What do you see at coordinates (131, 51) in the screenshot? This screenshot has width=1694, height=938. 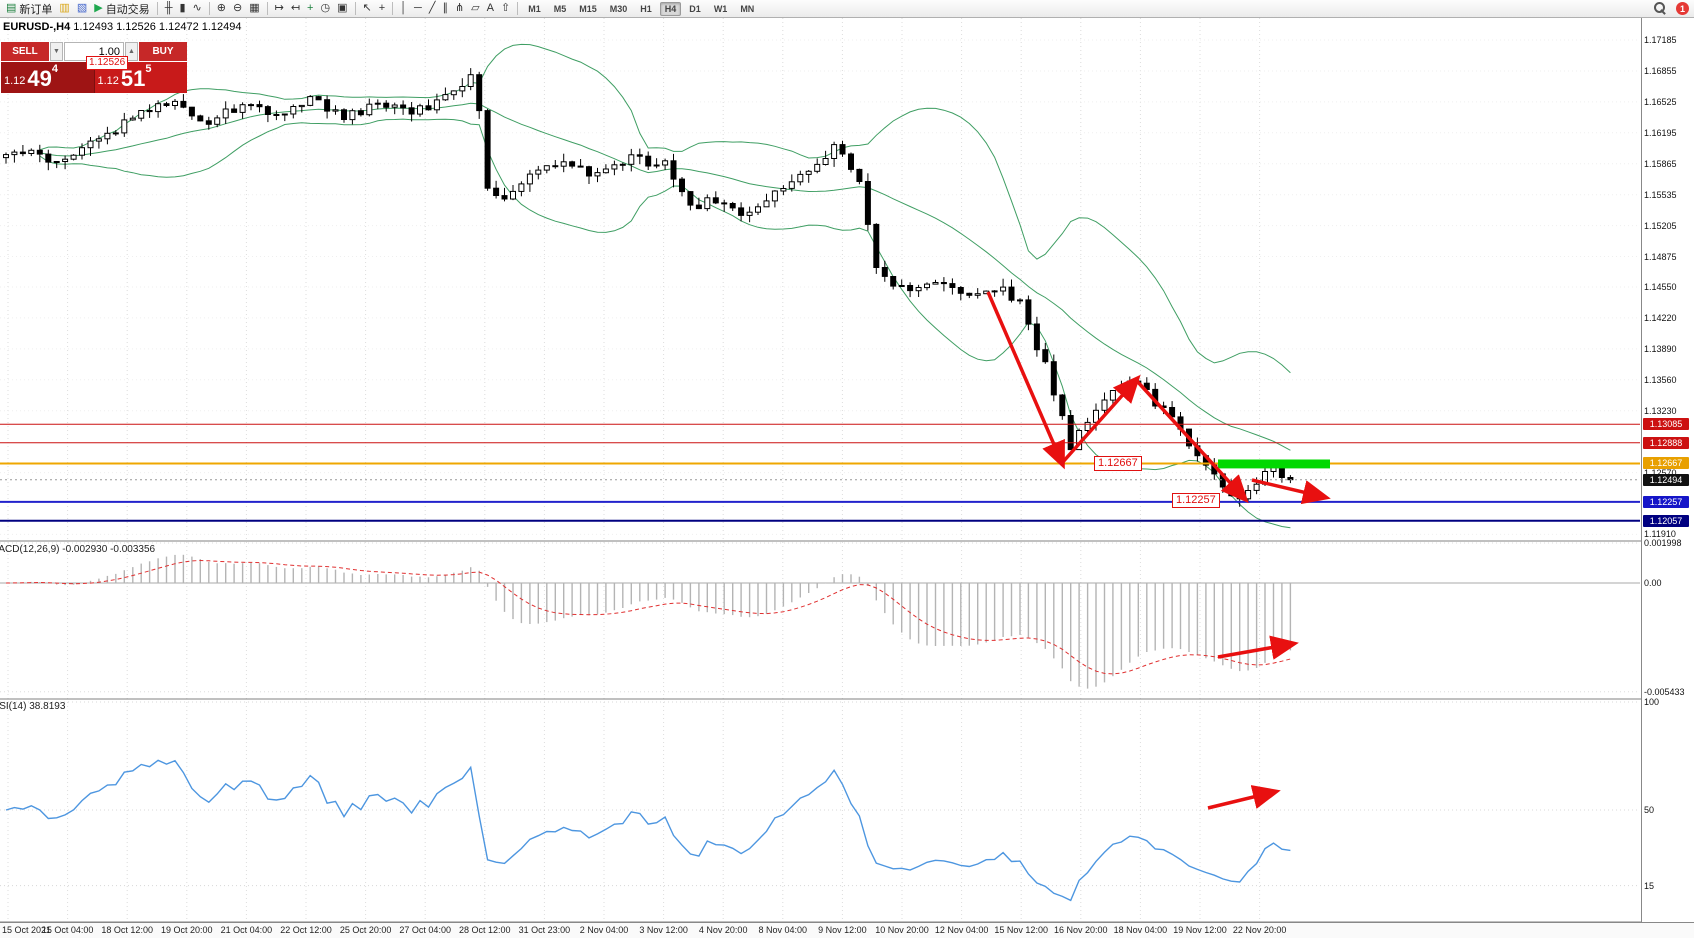 I see `volume-increase-button: ▲` at bounding box center [131, 51].